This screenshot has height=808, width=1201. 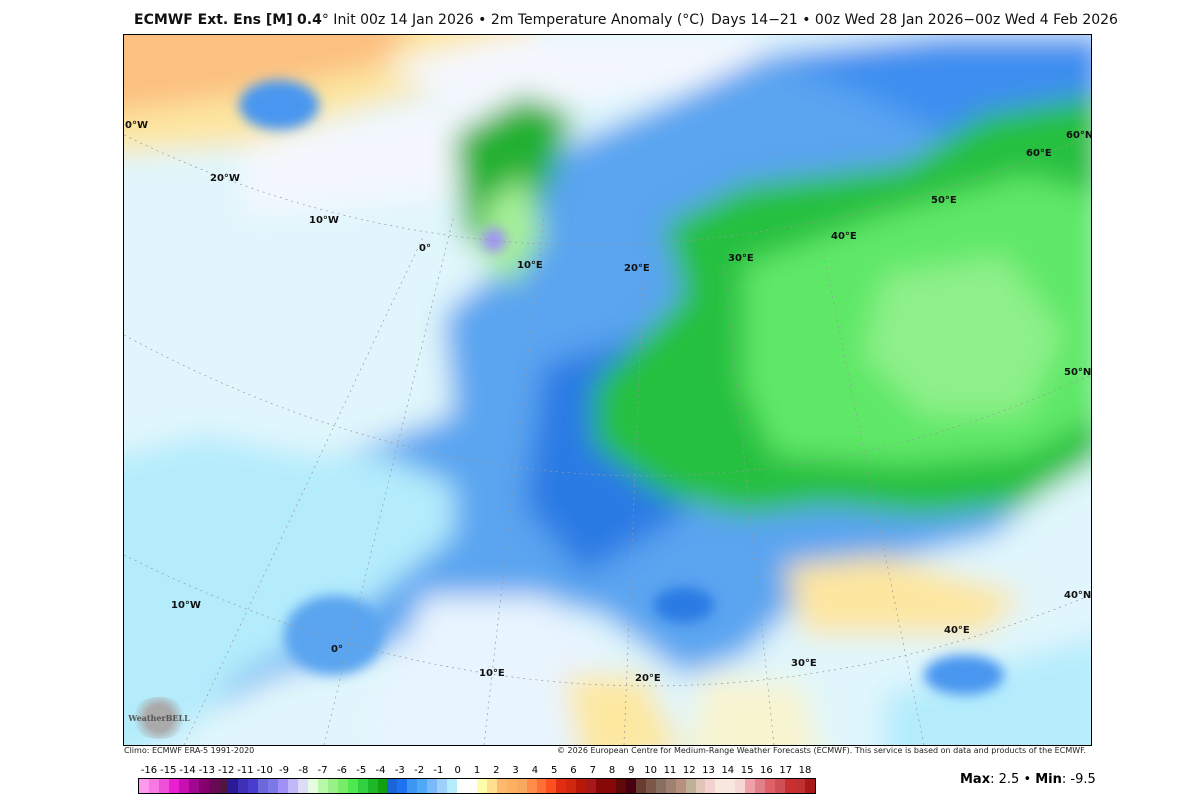 I want to click on grid-label: 10°W, so click(x=186, y=605).